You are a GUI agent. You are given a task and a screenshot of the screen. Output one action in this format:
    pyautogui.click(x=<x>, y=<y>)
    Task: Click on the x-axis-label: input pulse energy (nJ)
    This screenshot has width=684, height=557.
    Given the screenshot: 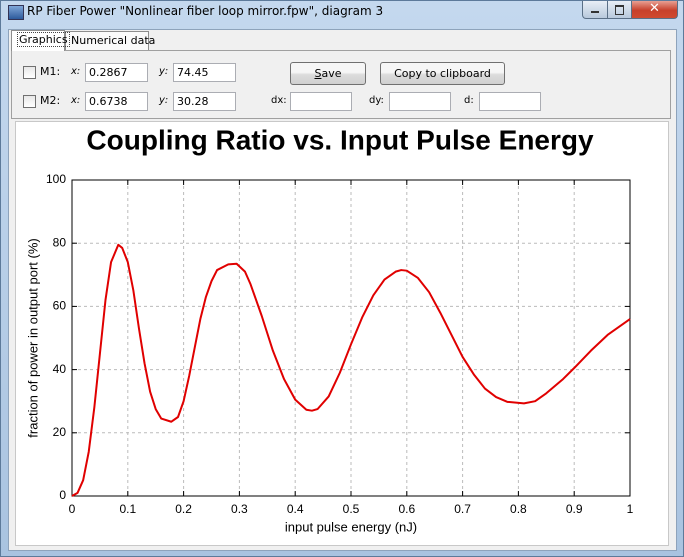 What is the action you would take?
    pyautogui.click(x=351, y=526)
    